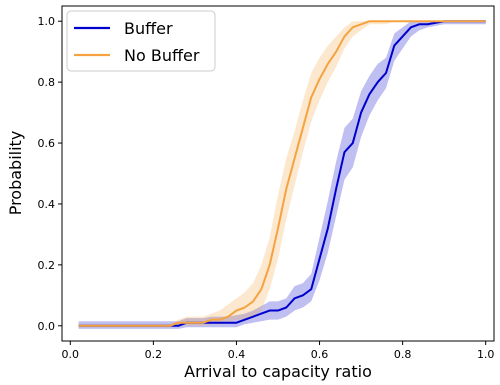 The height and width of the screenshot is (385, 500). Describe the element at coordinates (47, 82) in the screenshot. I see `y-tick-label: 0.8` at that location.